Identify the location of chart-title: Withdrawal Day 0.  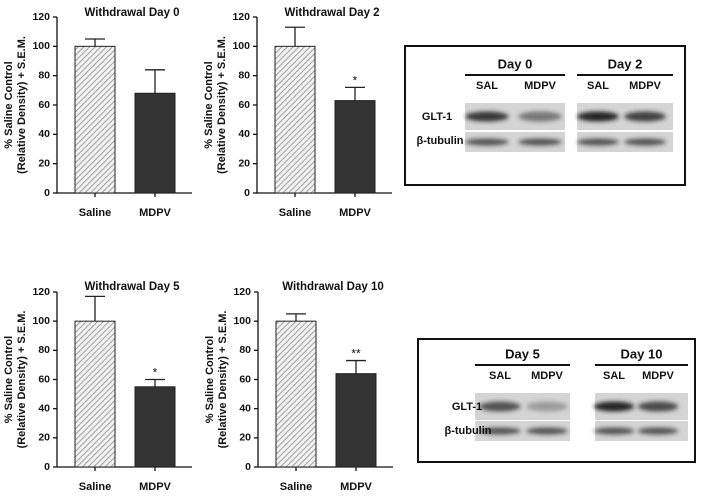
(131, 13).